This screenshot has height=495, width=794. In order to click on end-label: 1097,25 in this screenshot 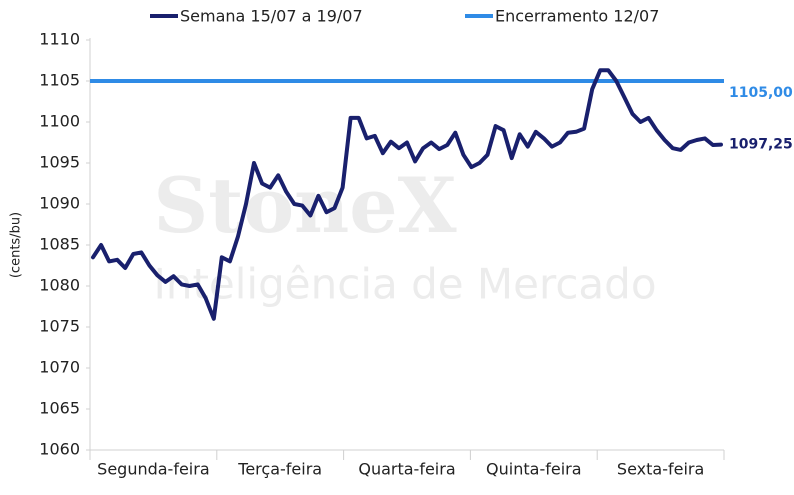, I will do `click(761, 145)`.